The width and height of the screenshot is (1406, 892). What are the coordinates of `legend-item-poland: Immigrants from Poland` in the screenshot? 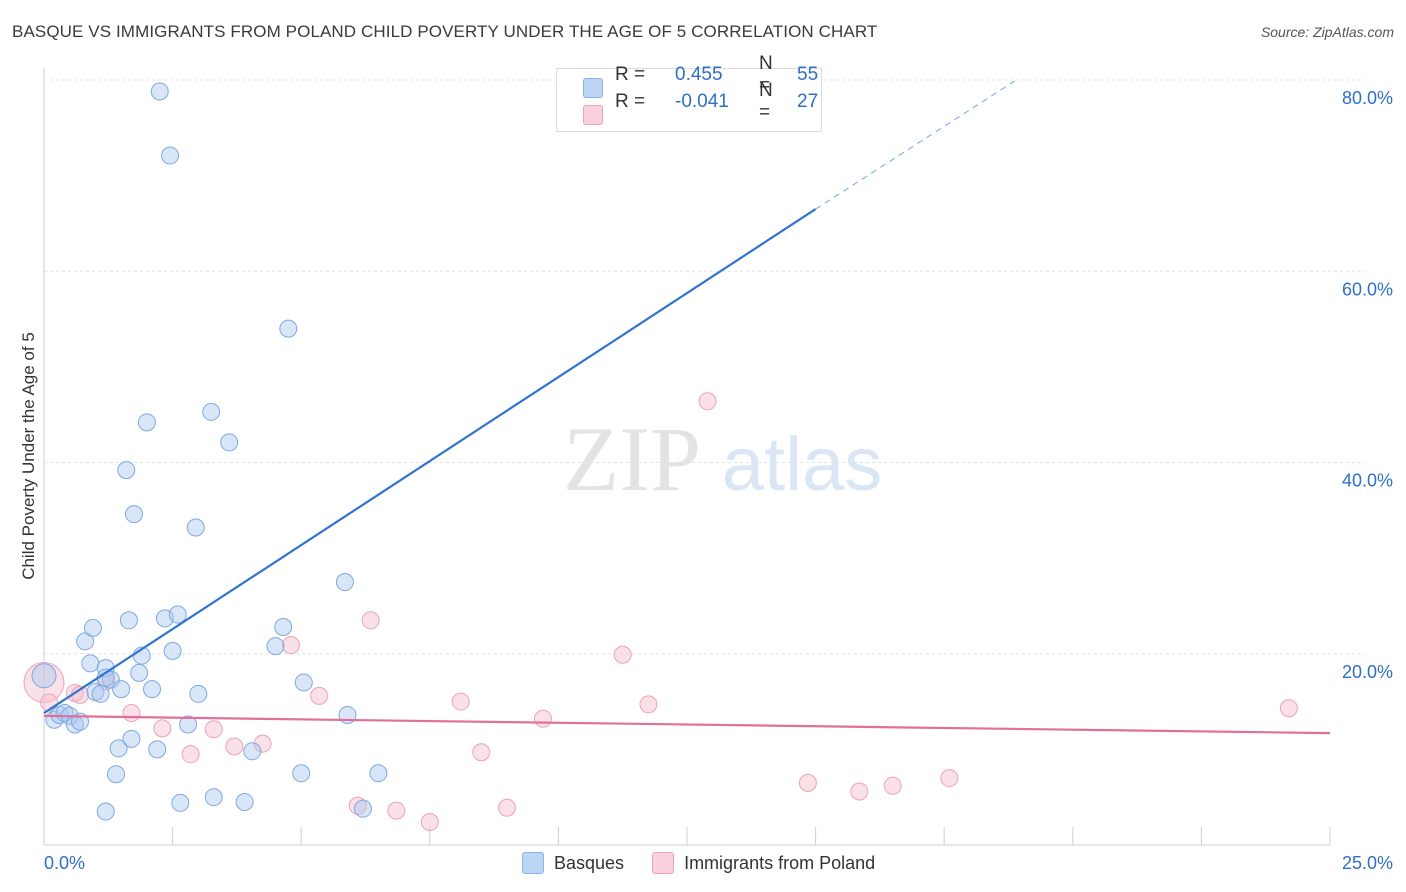 It's located at (763, 863).